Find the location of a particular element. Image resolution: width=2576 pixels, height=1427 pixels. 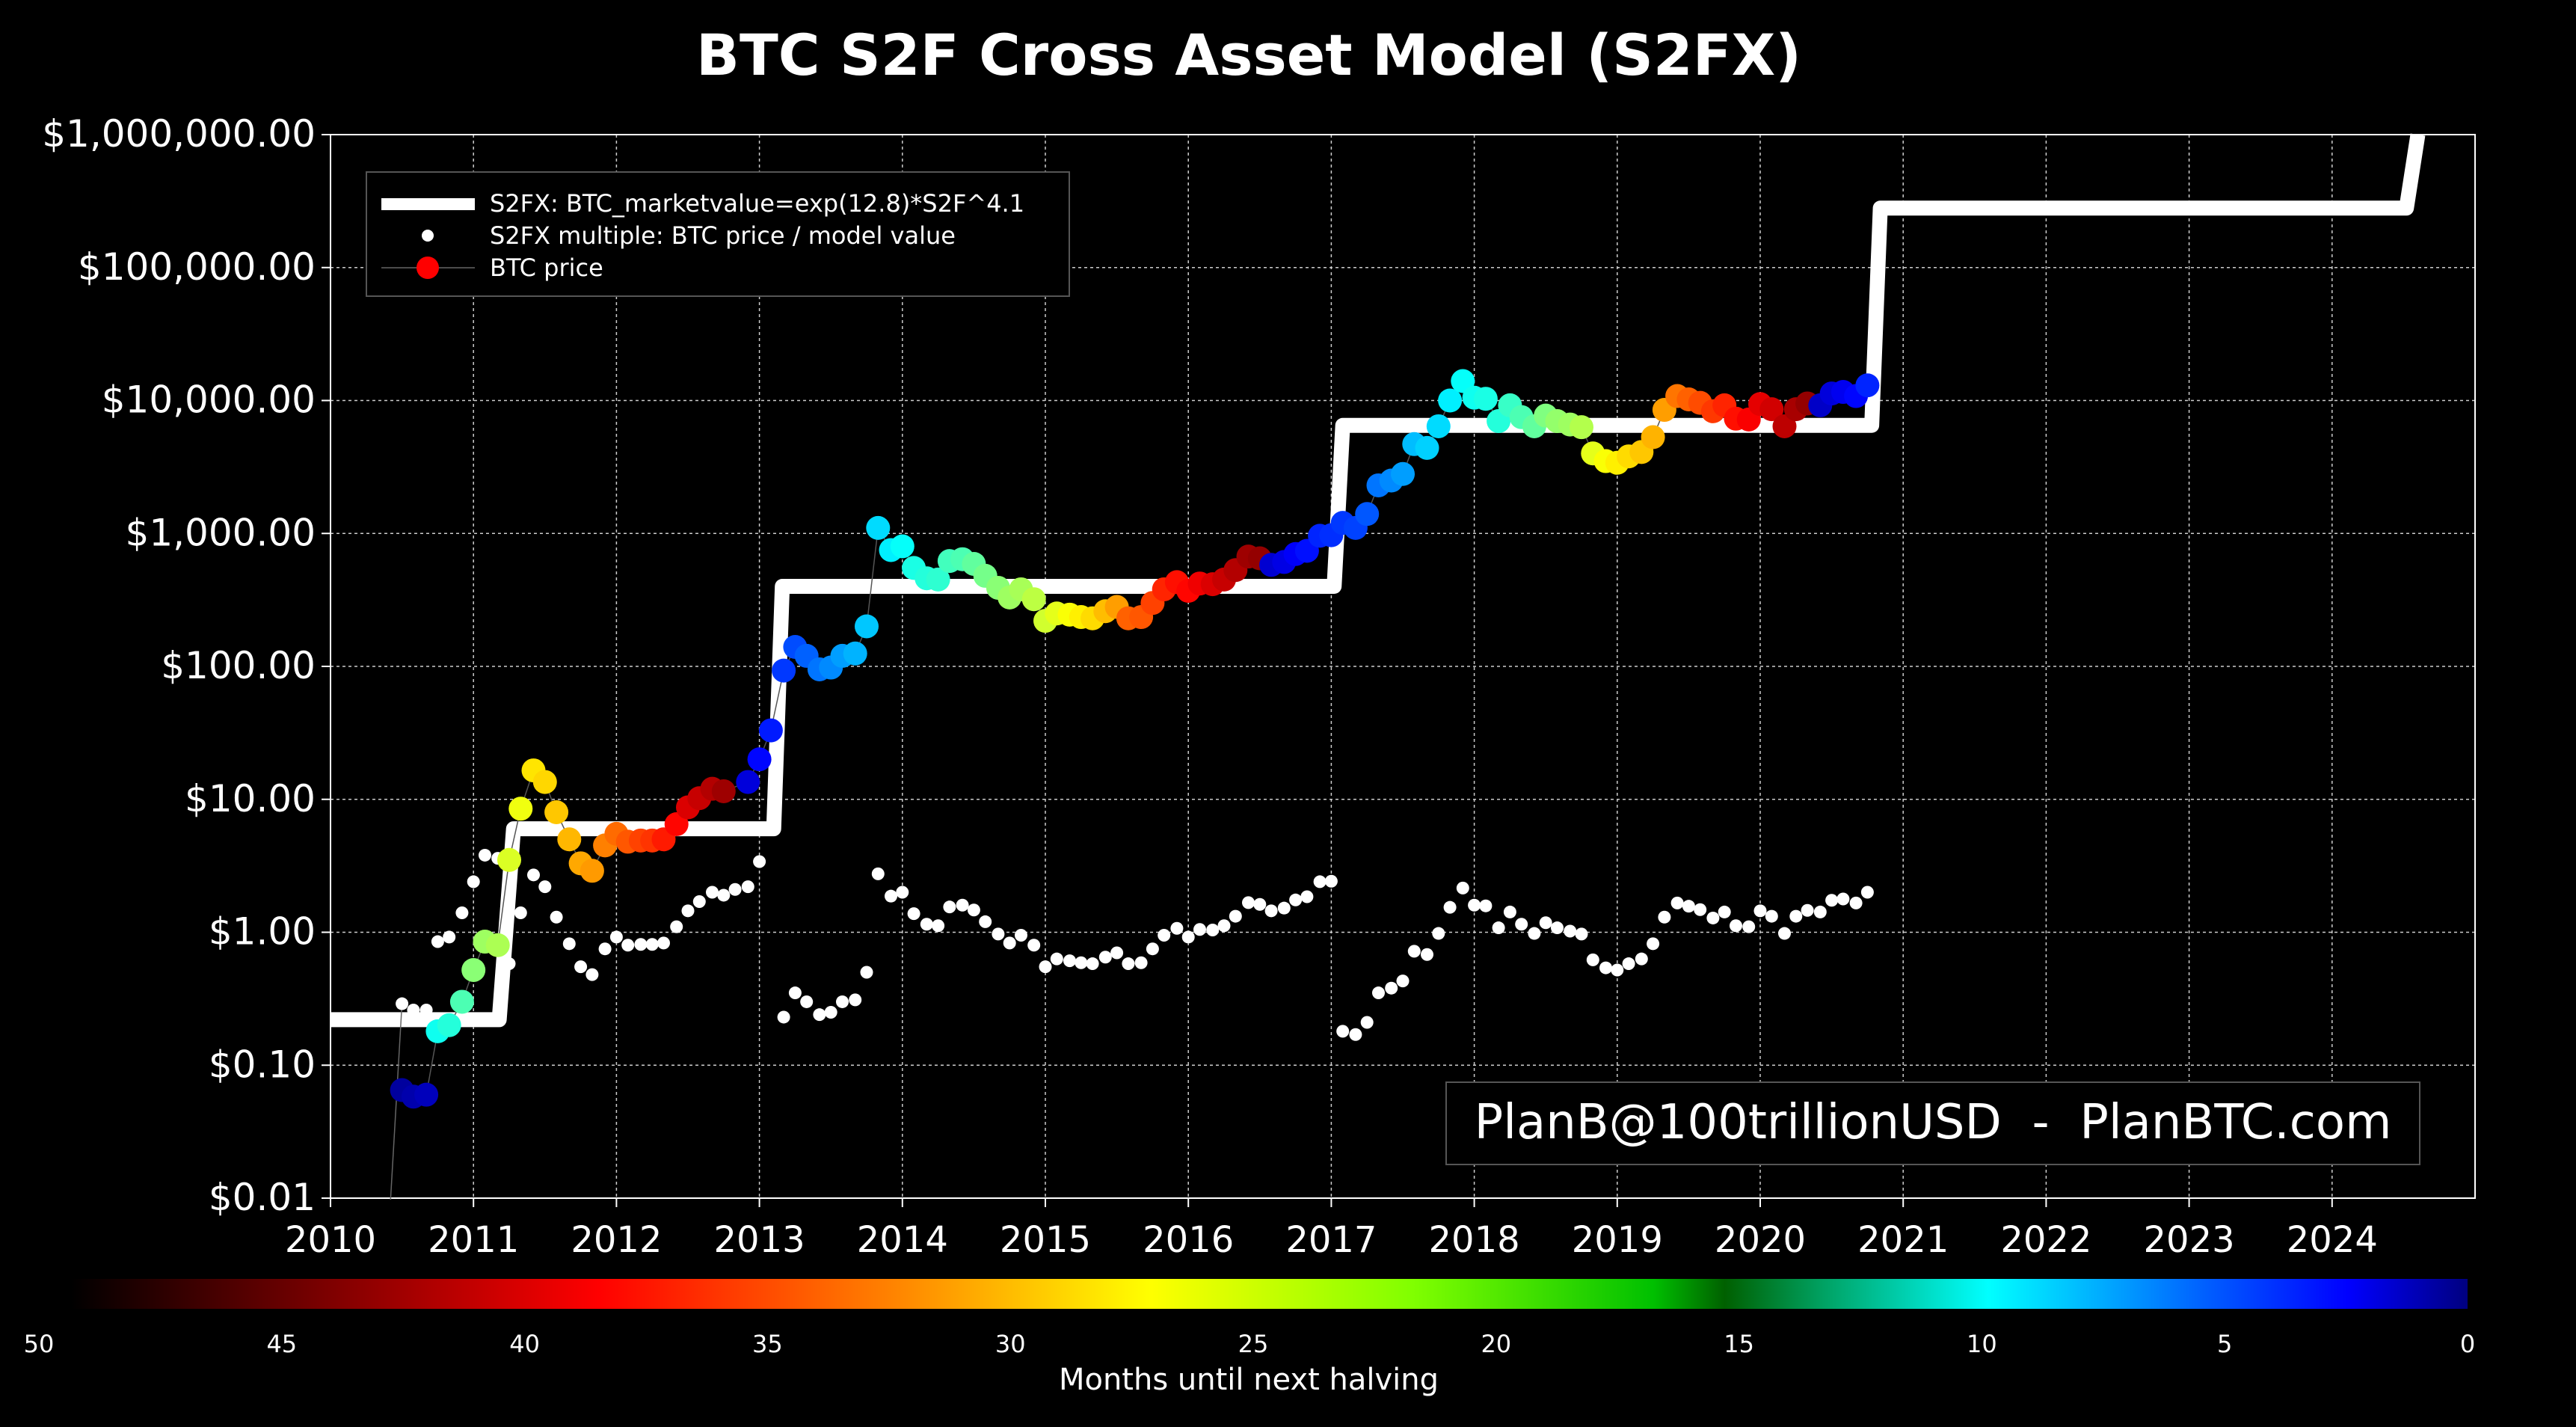

colorbar-label: Months until next halving is located at coordinates (1249, 1380).